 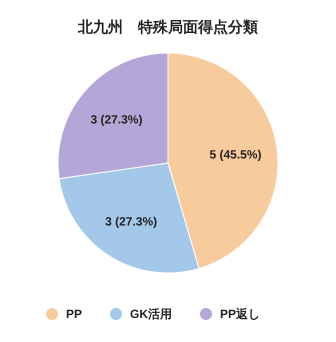 What do you see at coordinates (168, 27) in the screenshot?
I see `title: 北九州 特殊局面得点分類` at bounding box center [168, 27].